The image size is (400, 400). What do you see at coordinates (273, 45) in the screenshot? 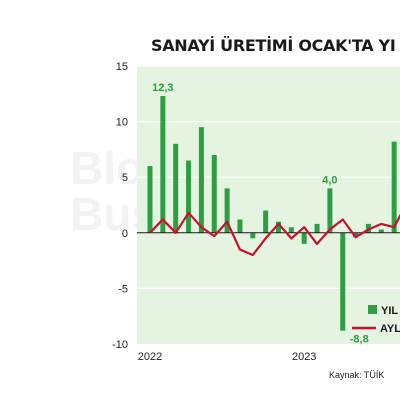
I see `chart-title: SANAYİ ÜRETİMİ OCAK'TA YI` at bounding box center [273, 45].